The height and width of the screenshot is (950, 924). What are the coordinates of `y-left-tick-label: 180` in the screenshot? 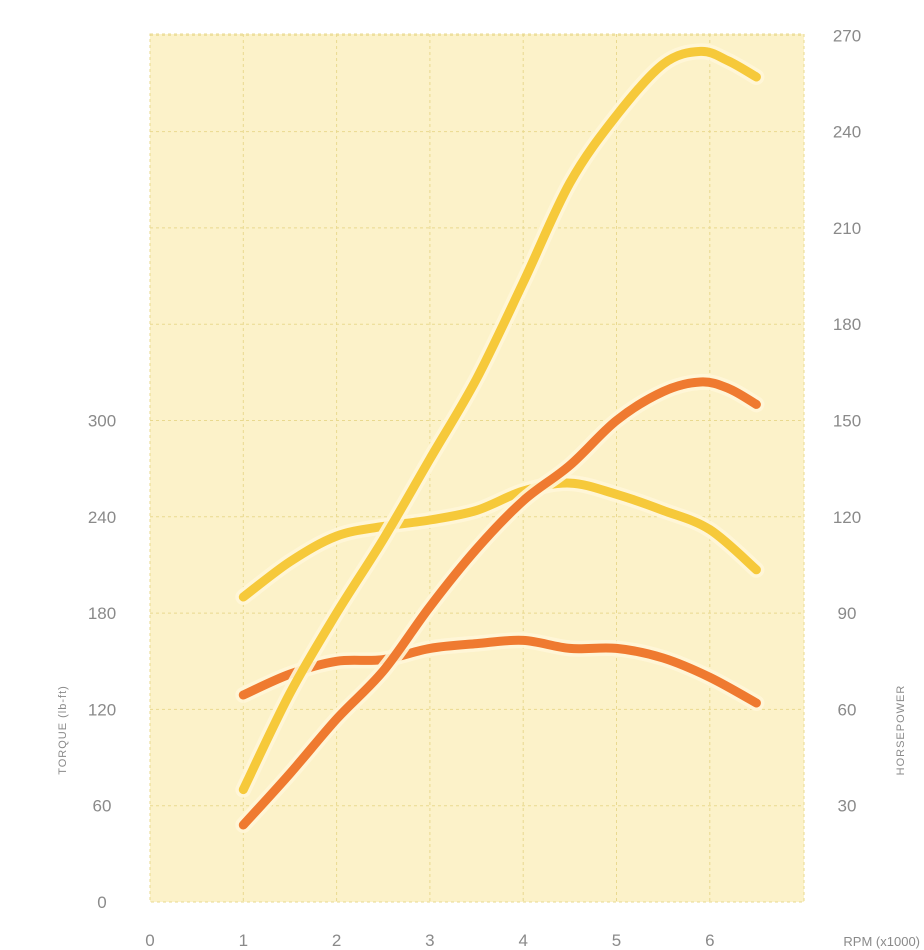 It's located at (102, 613).